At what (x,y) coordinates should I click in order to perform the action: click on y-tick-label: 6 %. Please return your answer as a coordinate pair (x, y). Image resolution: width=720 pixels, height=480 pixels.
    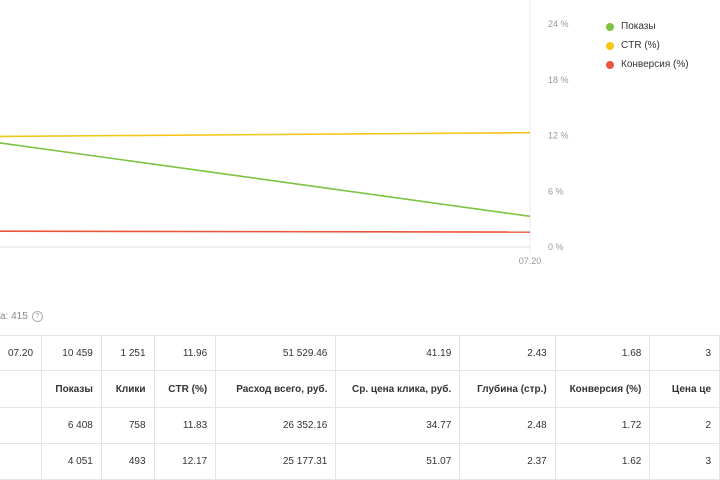
    Looking at the image, I should click on (556, 191).